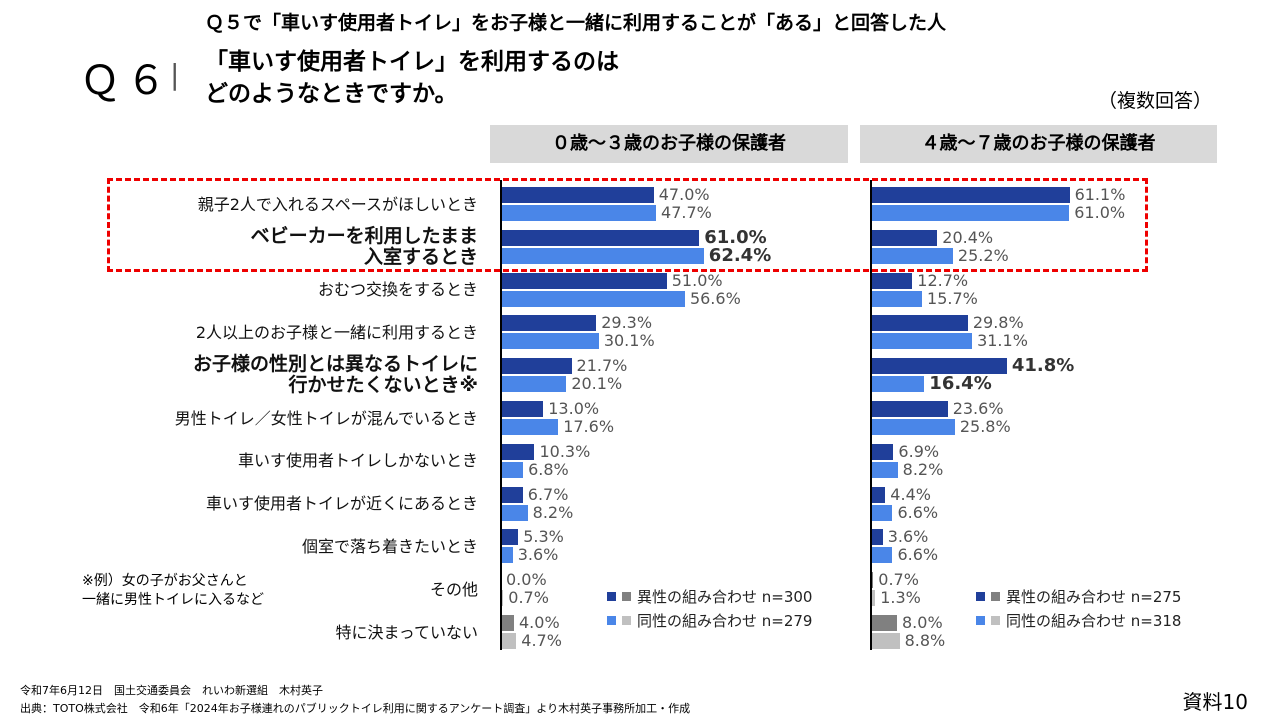 This screenshot has width=1280, height=720. What do you see at coordinates (548, 469) in the screenshot?
I see `data-label: 6.8%` at bounding box center [548, 469].